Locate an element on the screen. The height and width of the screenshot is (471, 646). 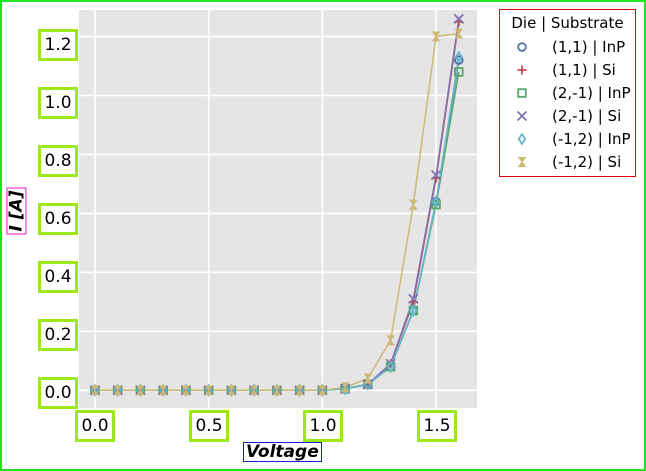
x-tick-label: 0.0 is located at coordinates (95, 426).